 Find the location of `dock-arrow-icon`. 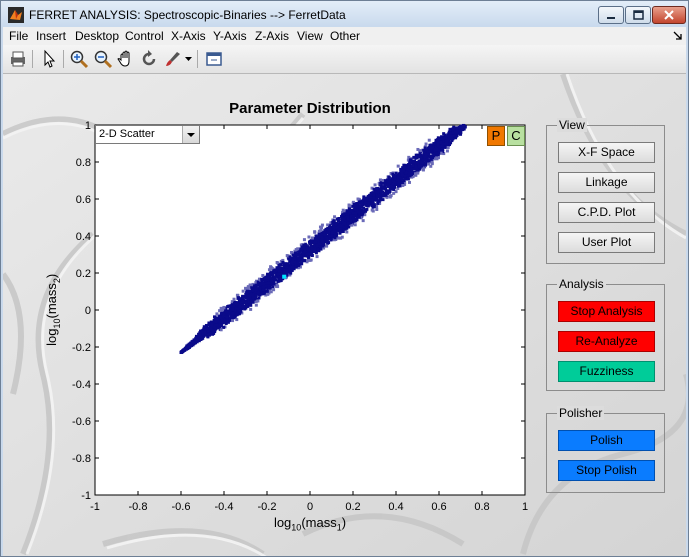

dock-arrow-icon is located at coordinates (678, 36).